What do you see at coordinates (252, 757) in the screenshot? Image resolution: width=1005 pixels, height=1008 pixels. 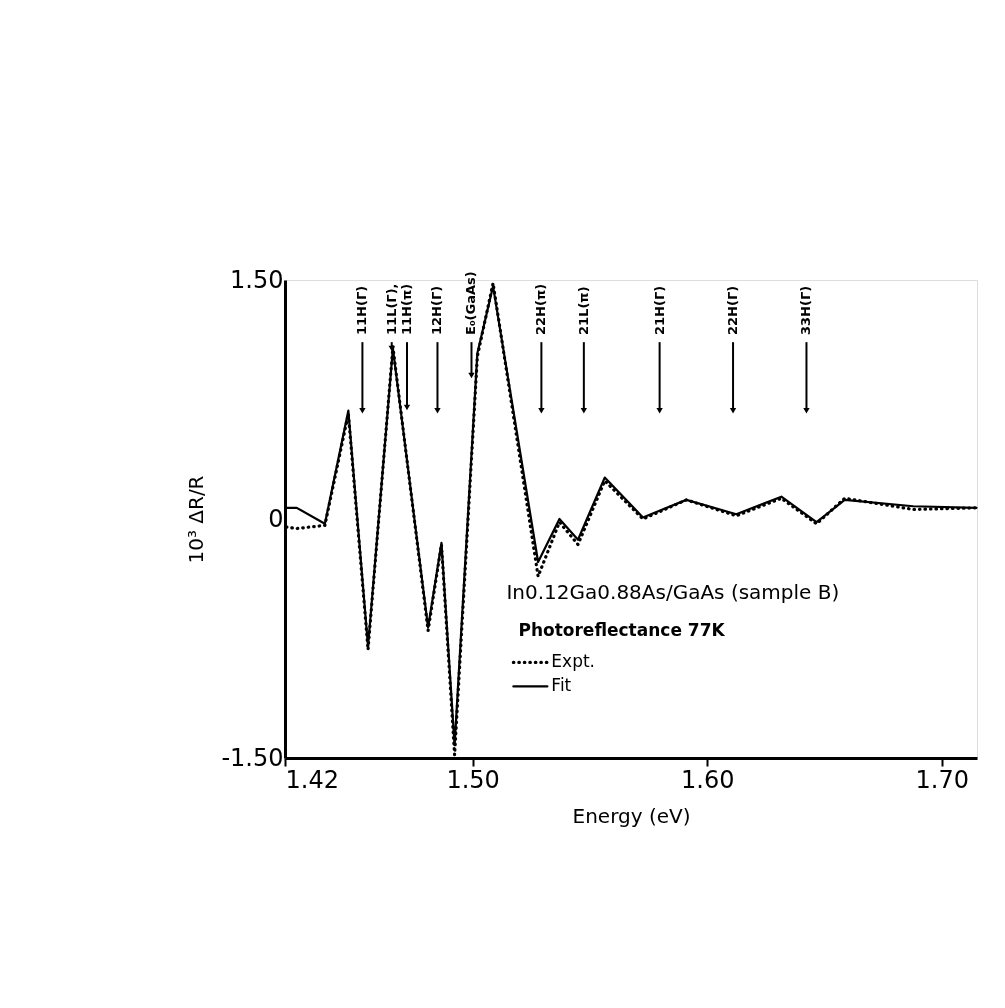 I see `y-tick-label: -1.50` at bounding box center [252, 757].